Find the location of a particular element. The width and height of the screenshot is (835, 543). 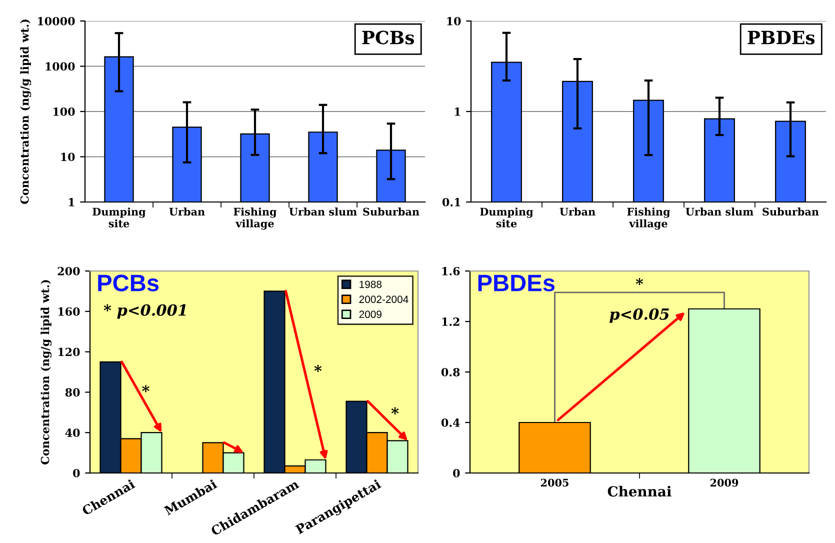

legend-label: 2009 is located at coordinates (370, 314).